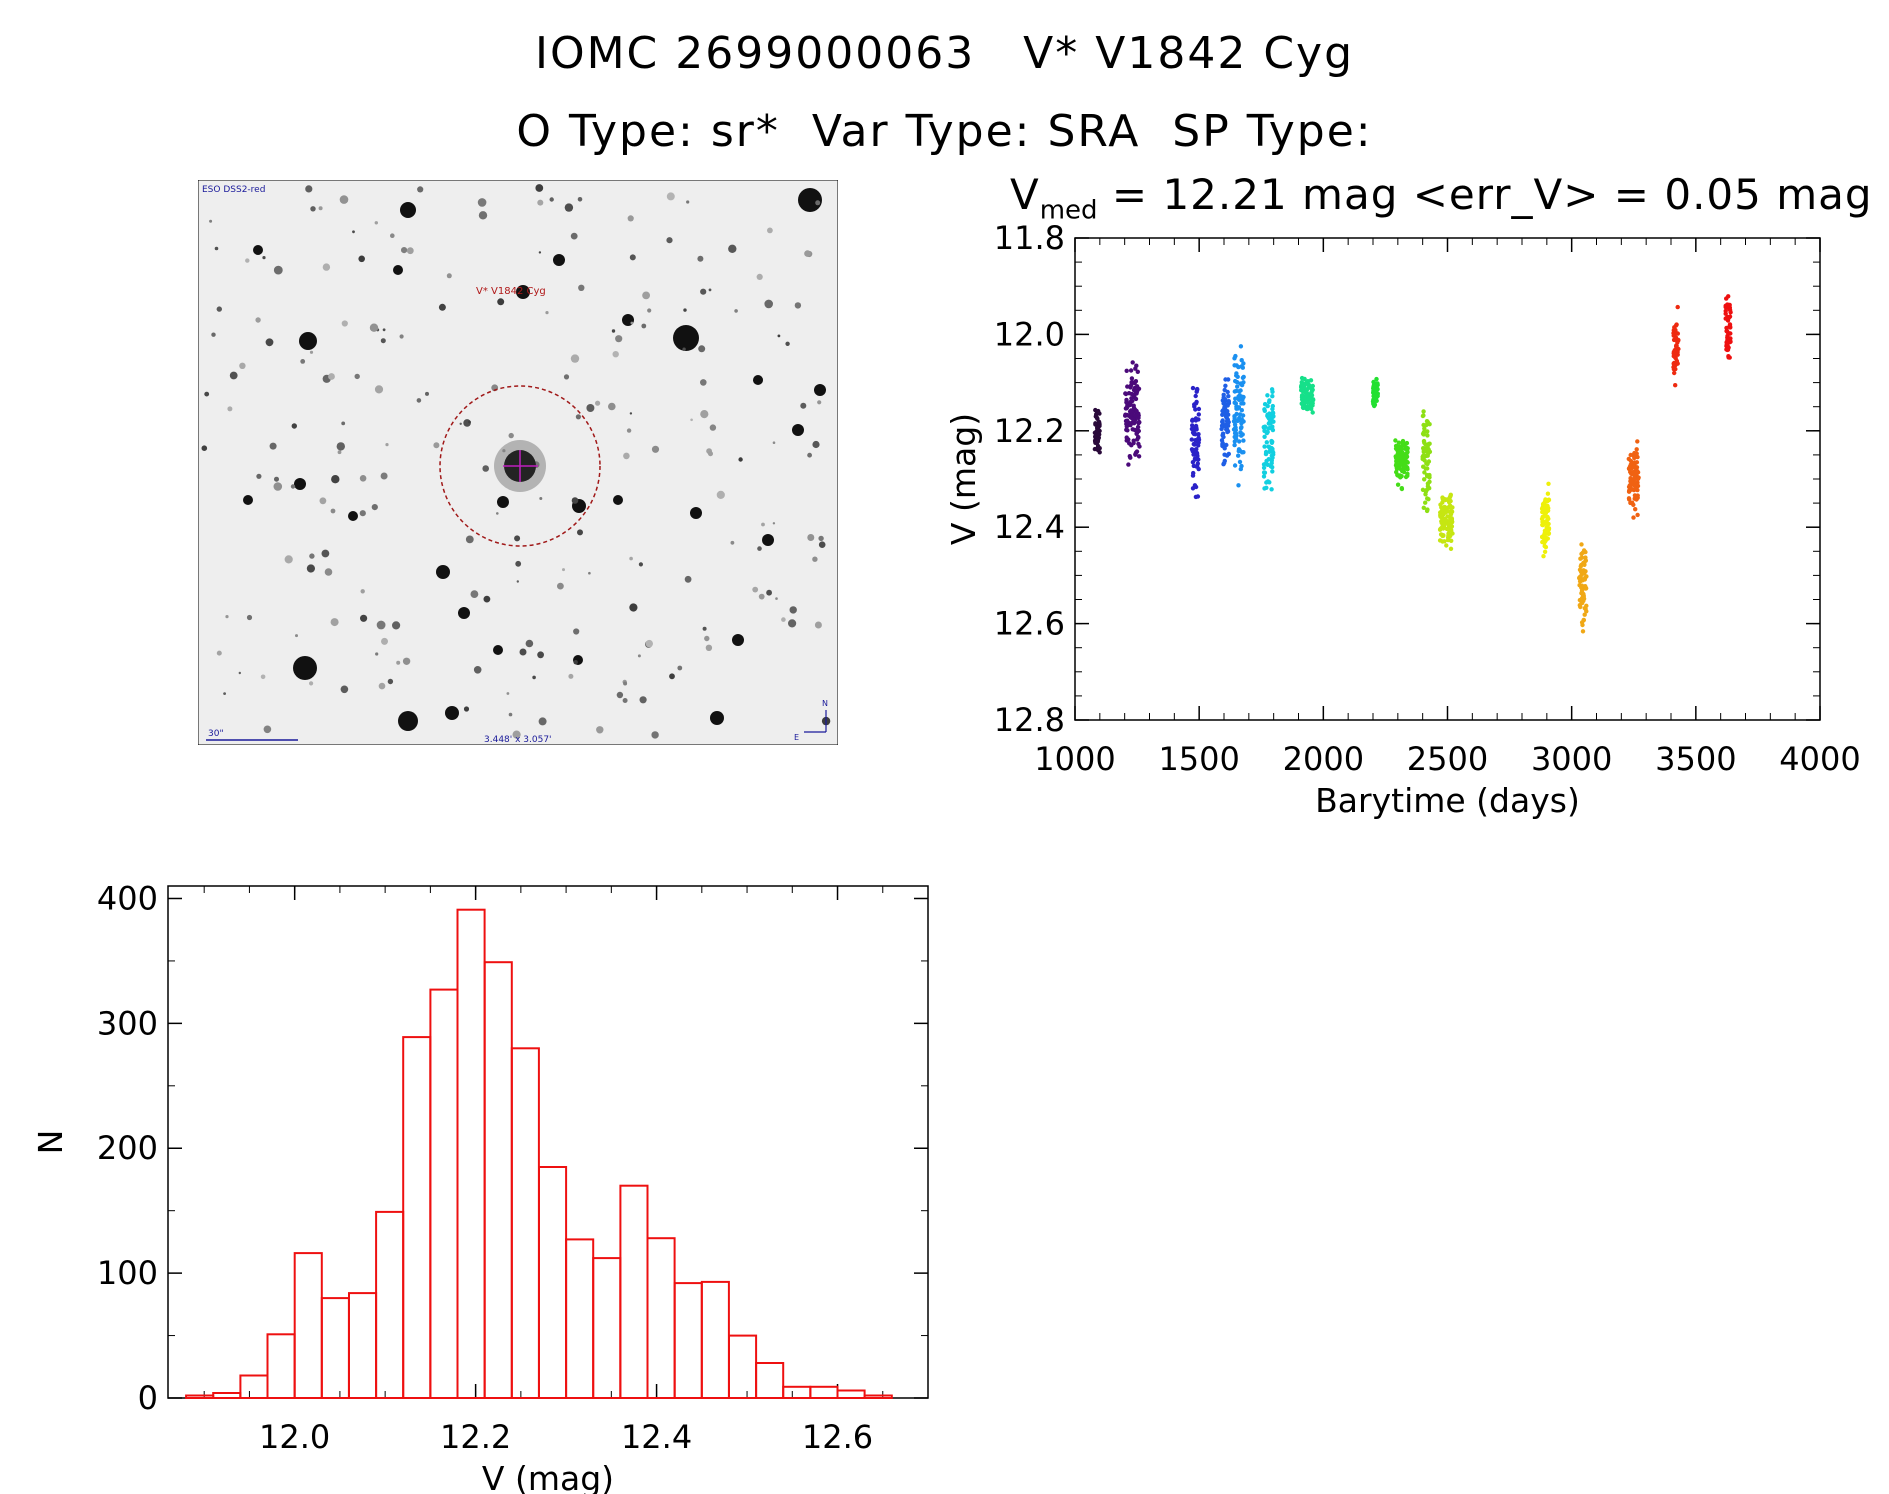  What do you see at coordinates (1412, 464) in the screenshot?
I see `lightcurve-points` at bounding box center [1412, 464].